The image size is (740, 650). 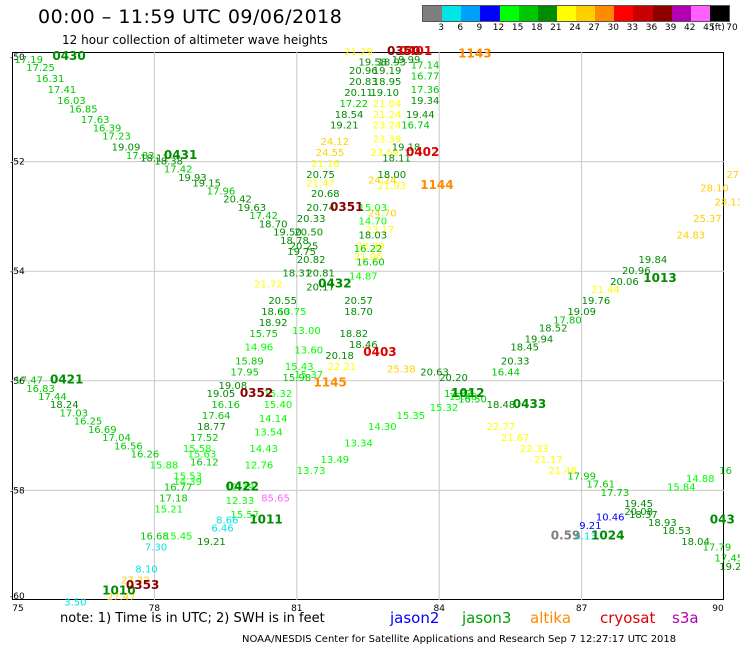 I want to click on y-tick-label: -60, so click(x=17, y=597).